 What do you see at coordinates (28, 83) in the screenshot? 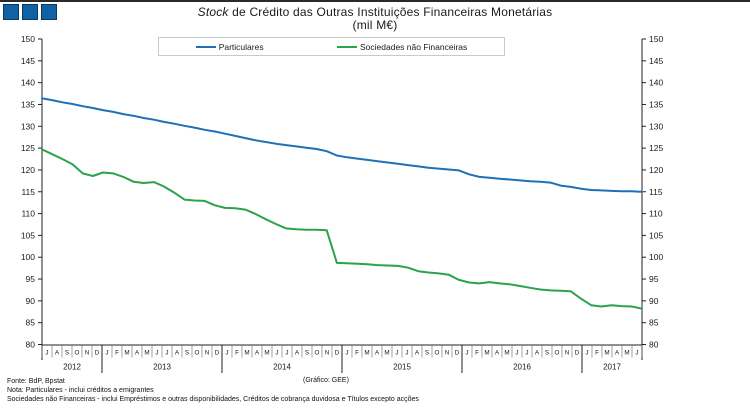
I see `y-tick-label-left: 140` at bounding box center [28, 83].